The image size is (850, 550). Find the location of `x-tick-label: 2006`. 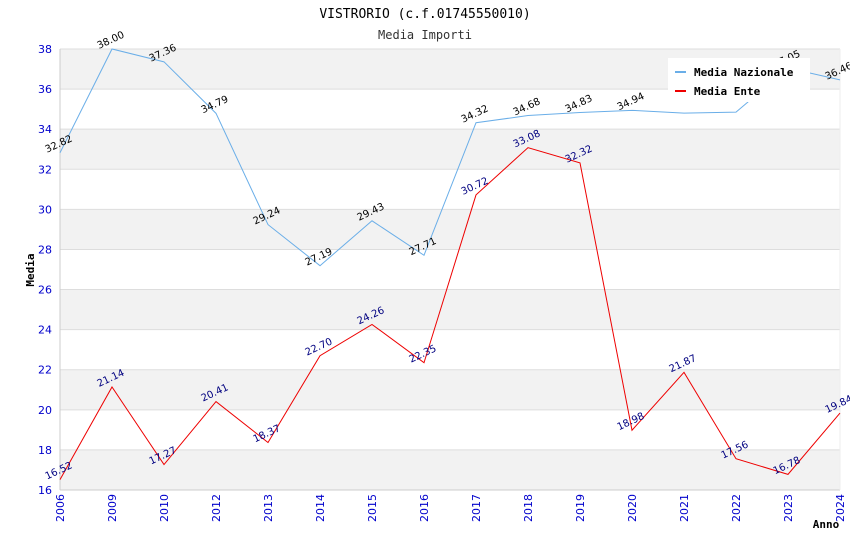

x-tick-label: 2006 is located at coordinates (60, 508).